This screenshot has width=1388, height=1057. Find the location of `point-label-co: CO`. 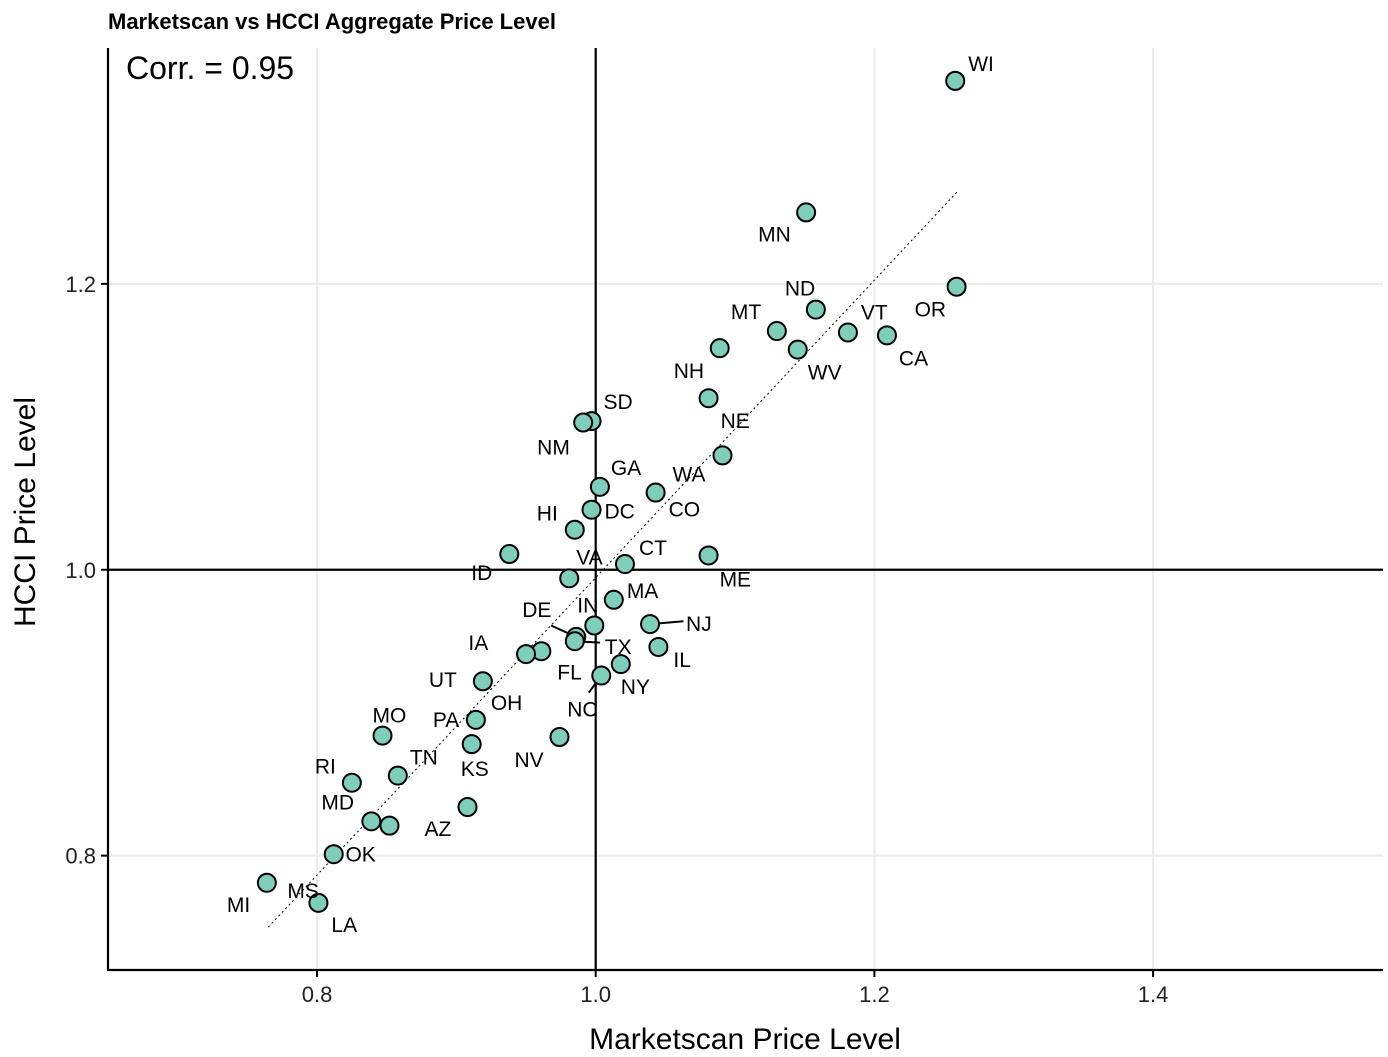

point-label-co: CO is located at coordinates (685, 510).